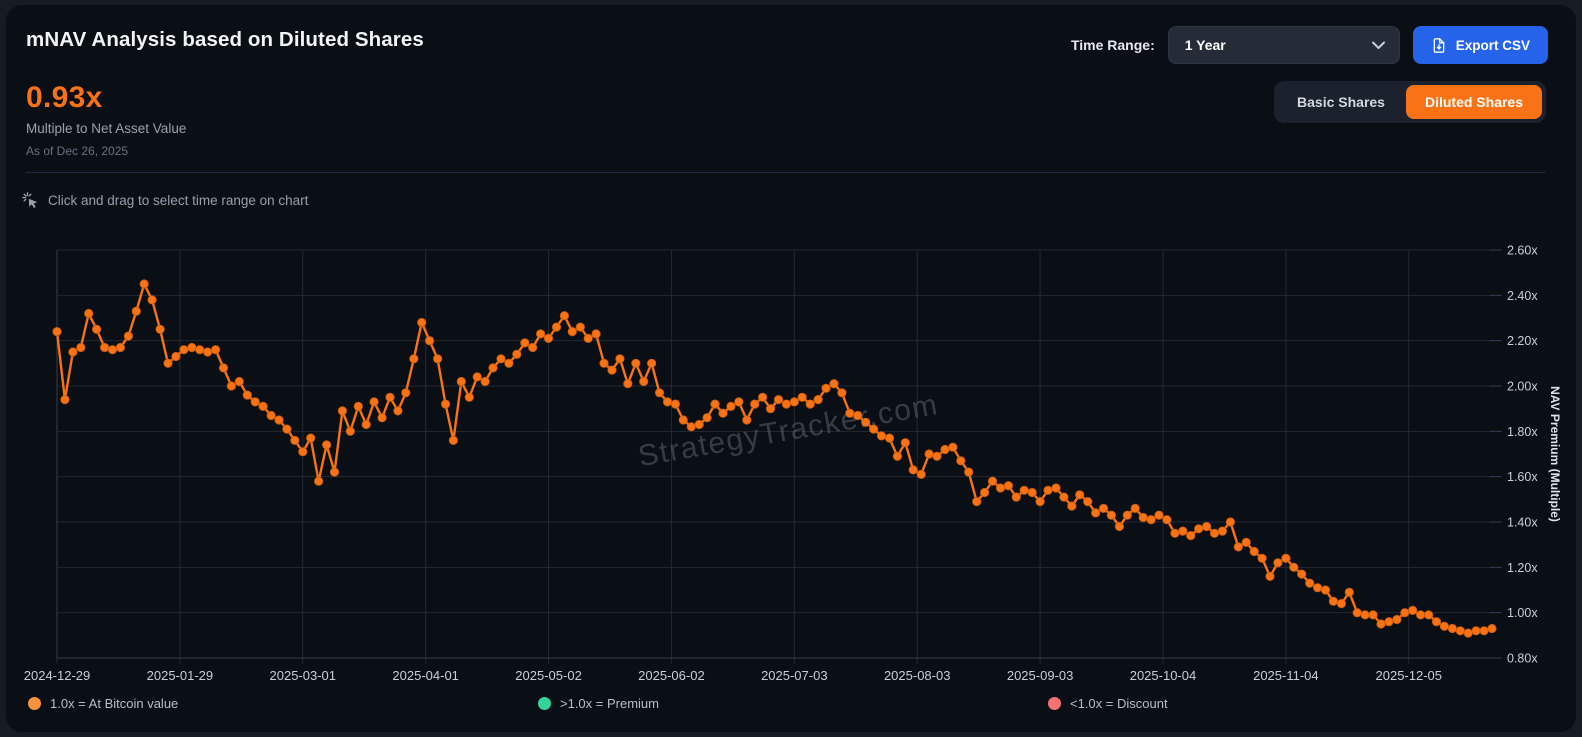  I want to click on y-tick-label: 2.60x, so click(1522, 251).